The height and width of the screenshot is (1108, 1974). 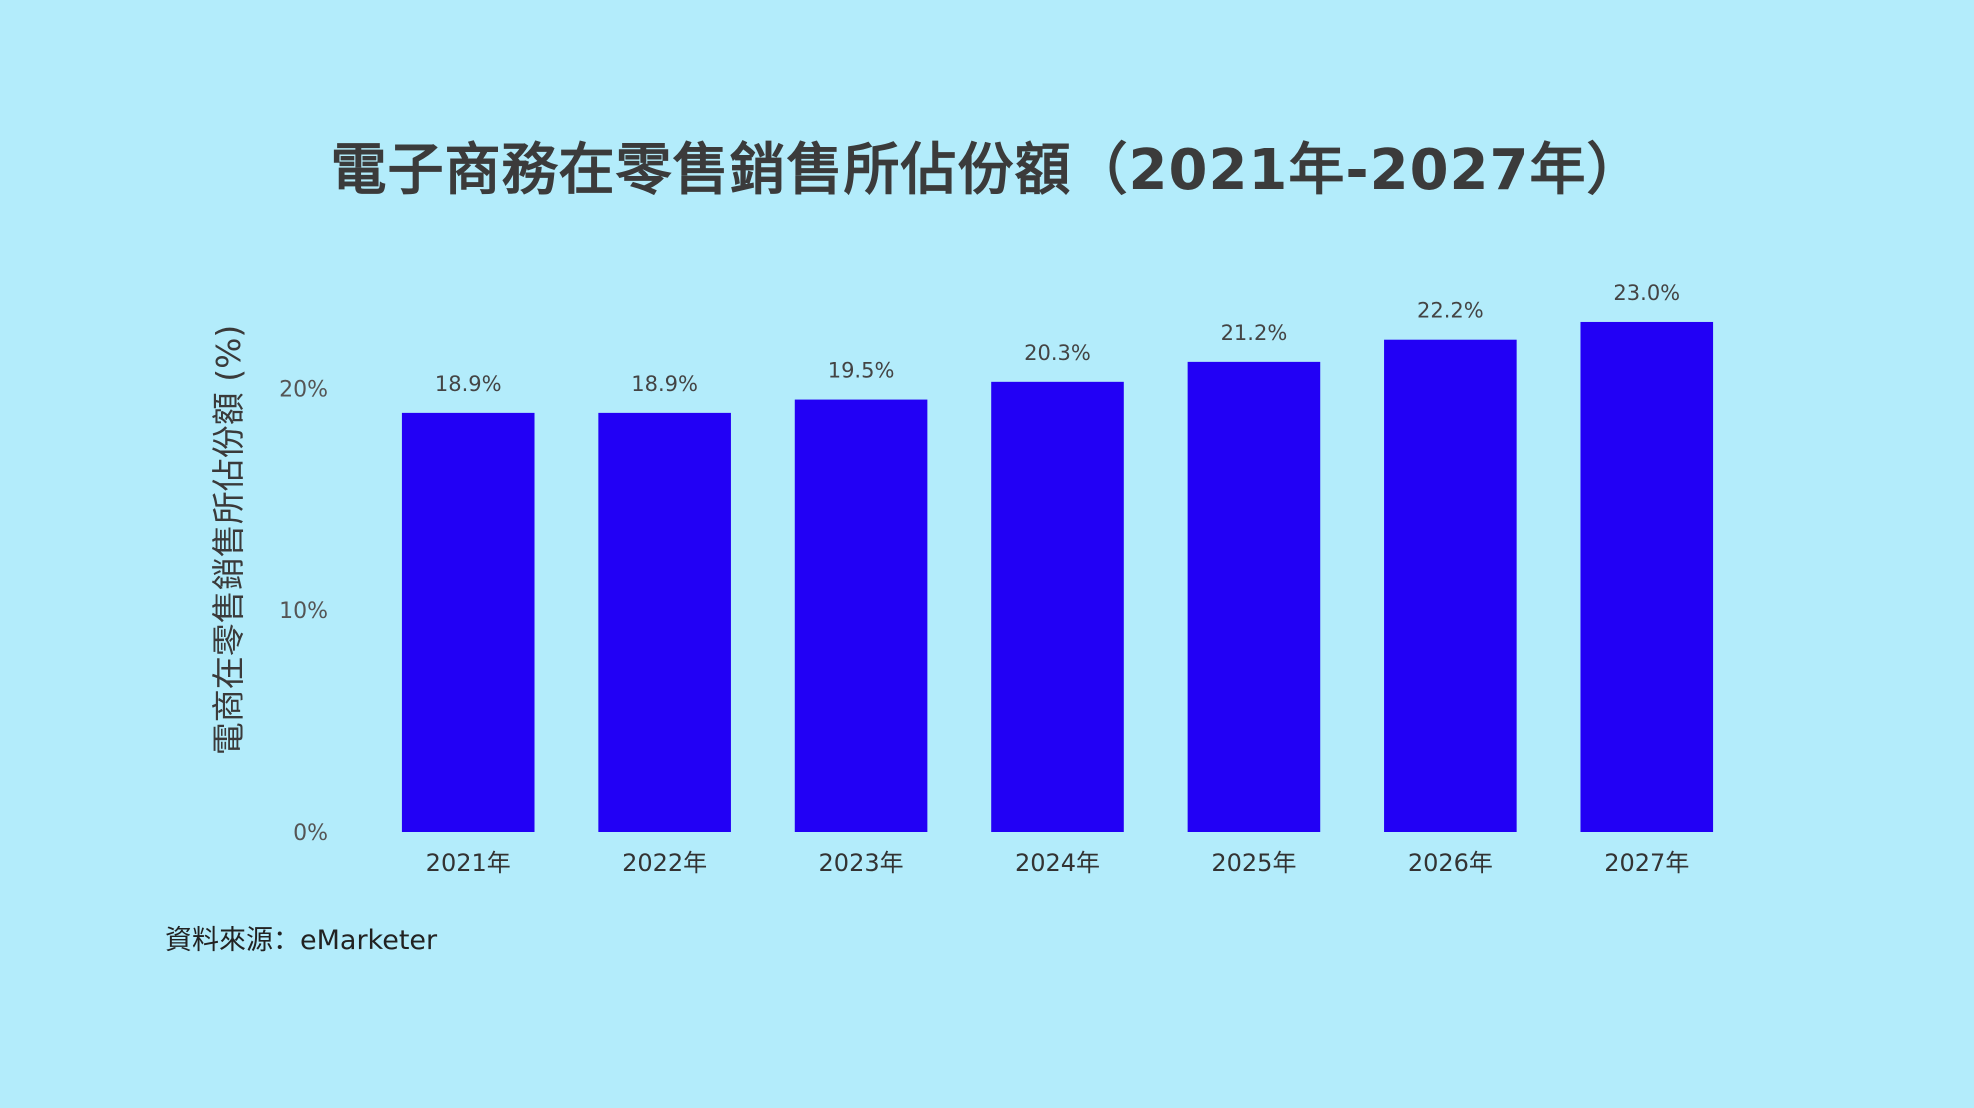 I want to click on y-tick-label: 20%, so click(x=303, y=389).